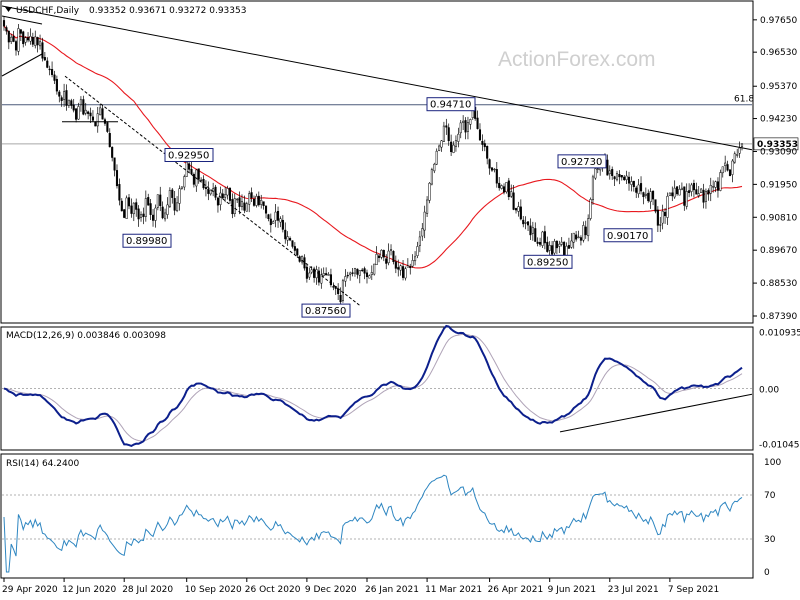 Image resolution: width=800 pixels, height=600 pixels. I want to click on macd-axis: 0.010935 0.00 -0.010459, so click(779, 389).